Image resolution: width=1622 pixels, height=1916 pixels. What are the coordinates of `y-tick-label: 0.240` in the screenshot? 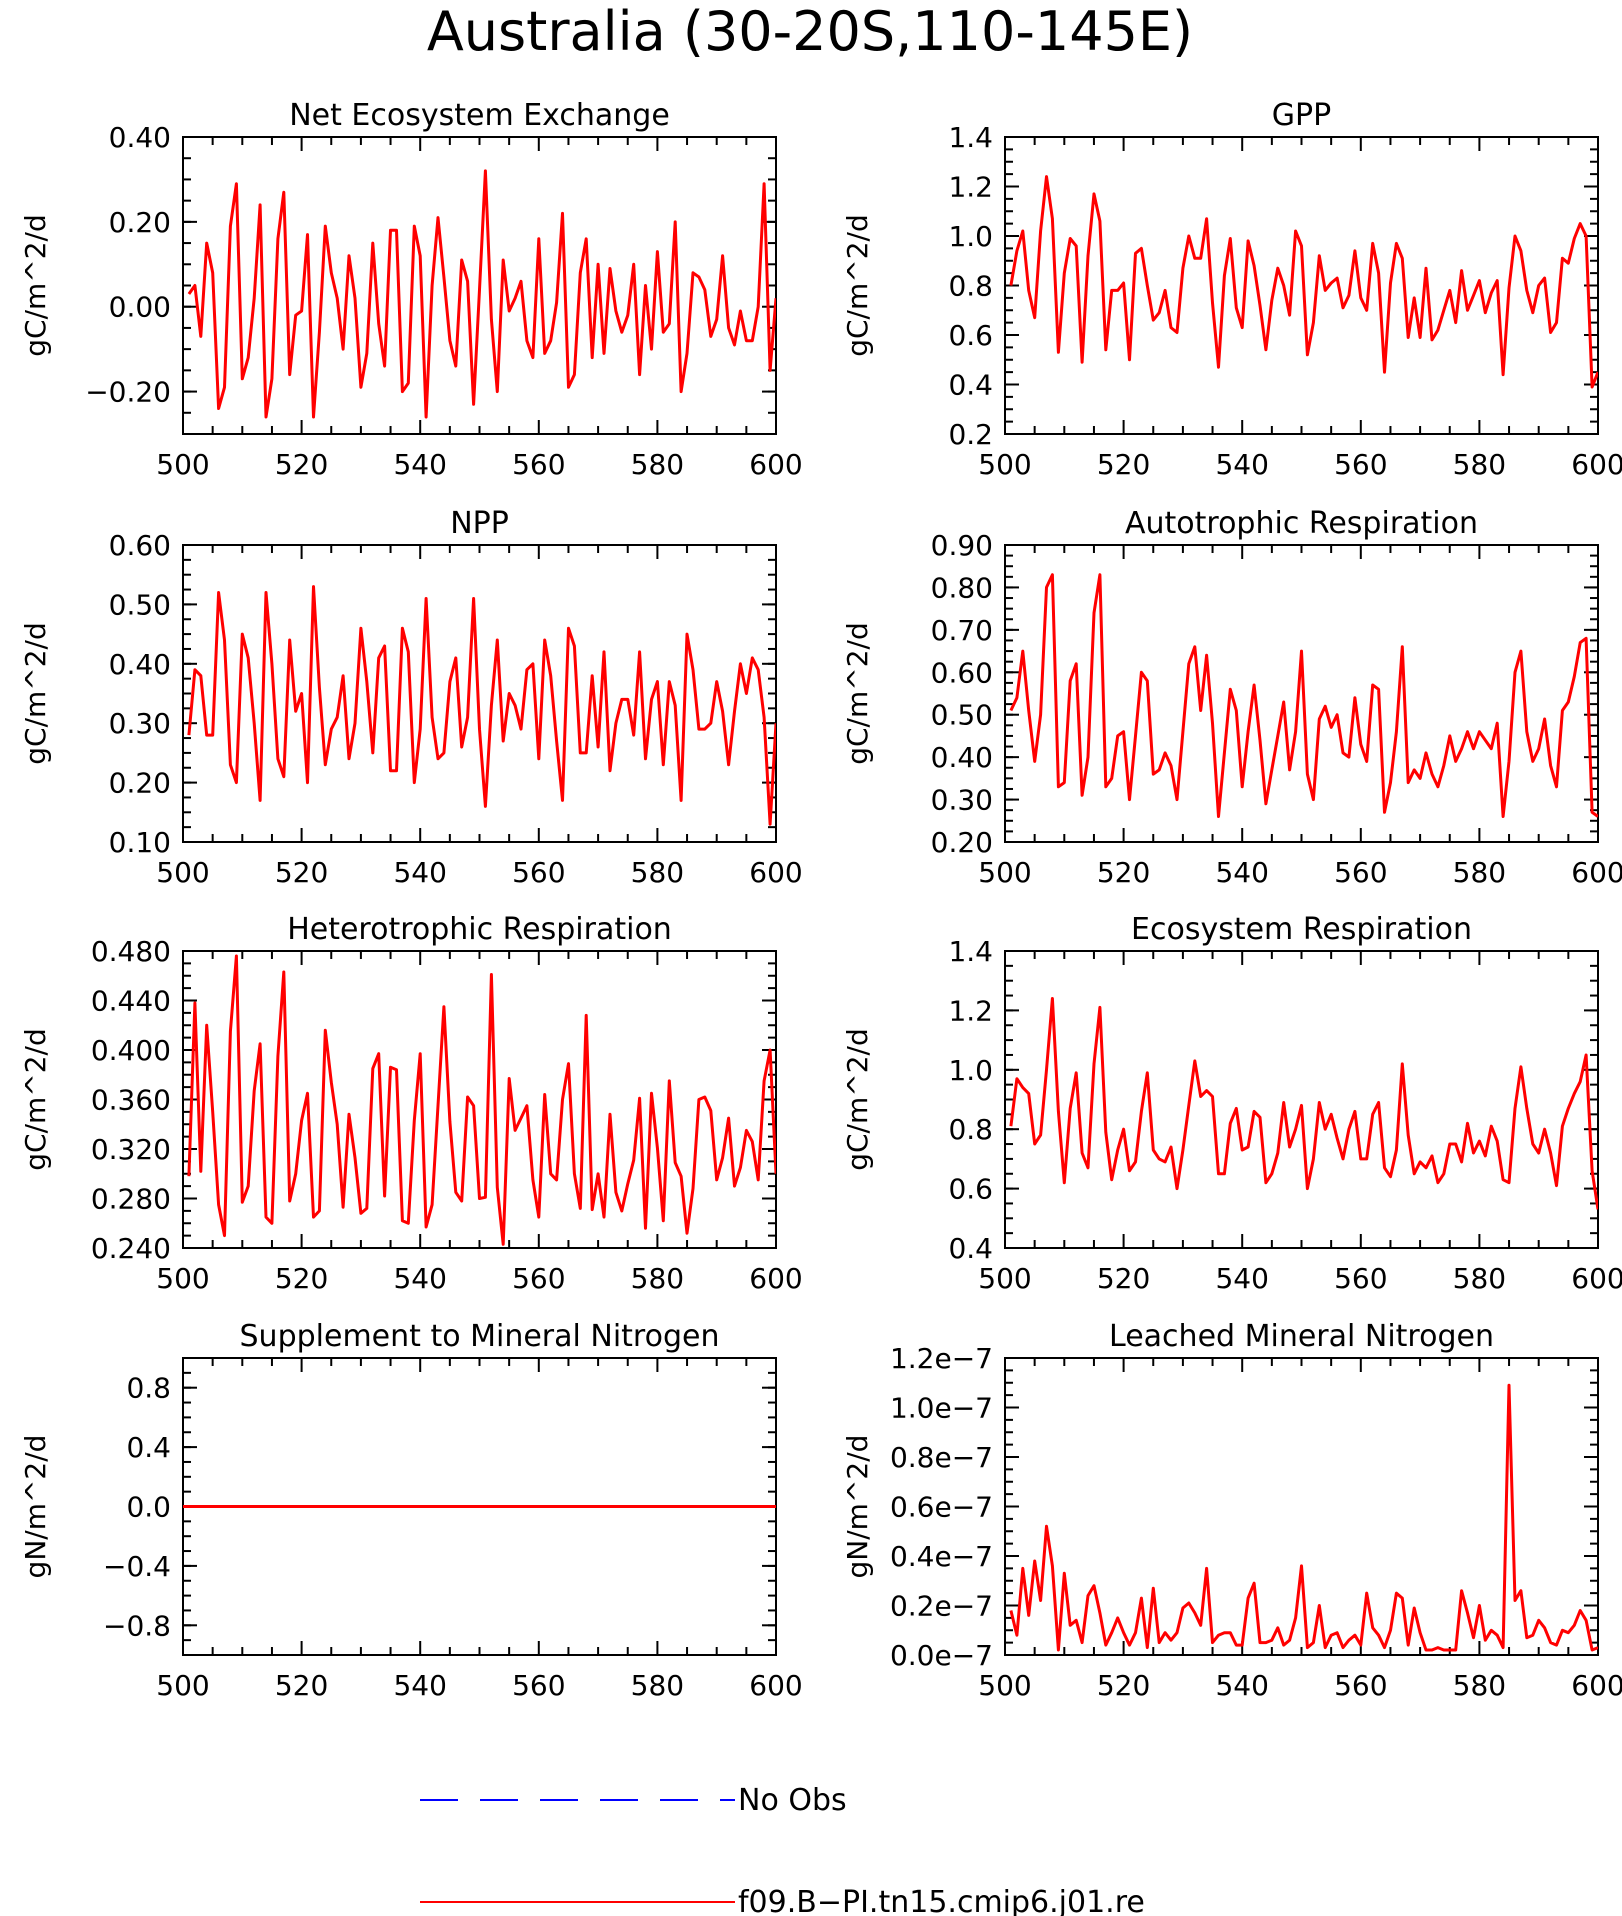 It's located at (131, 1248).